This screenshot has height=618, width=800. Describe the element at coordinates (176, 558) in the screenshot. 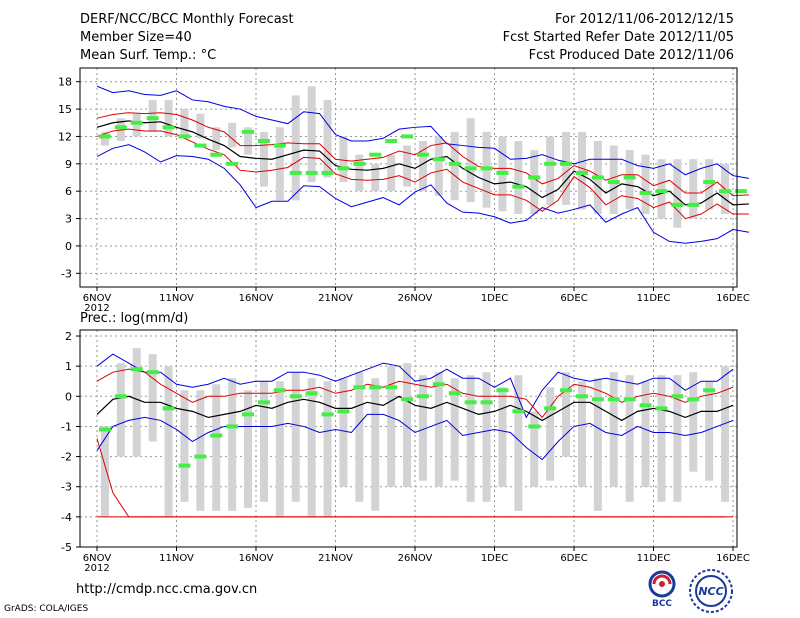

I see `prec-xtick-label: 11NOV` at that location.